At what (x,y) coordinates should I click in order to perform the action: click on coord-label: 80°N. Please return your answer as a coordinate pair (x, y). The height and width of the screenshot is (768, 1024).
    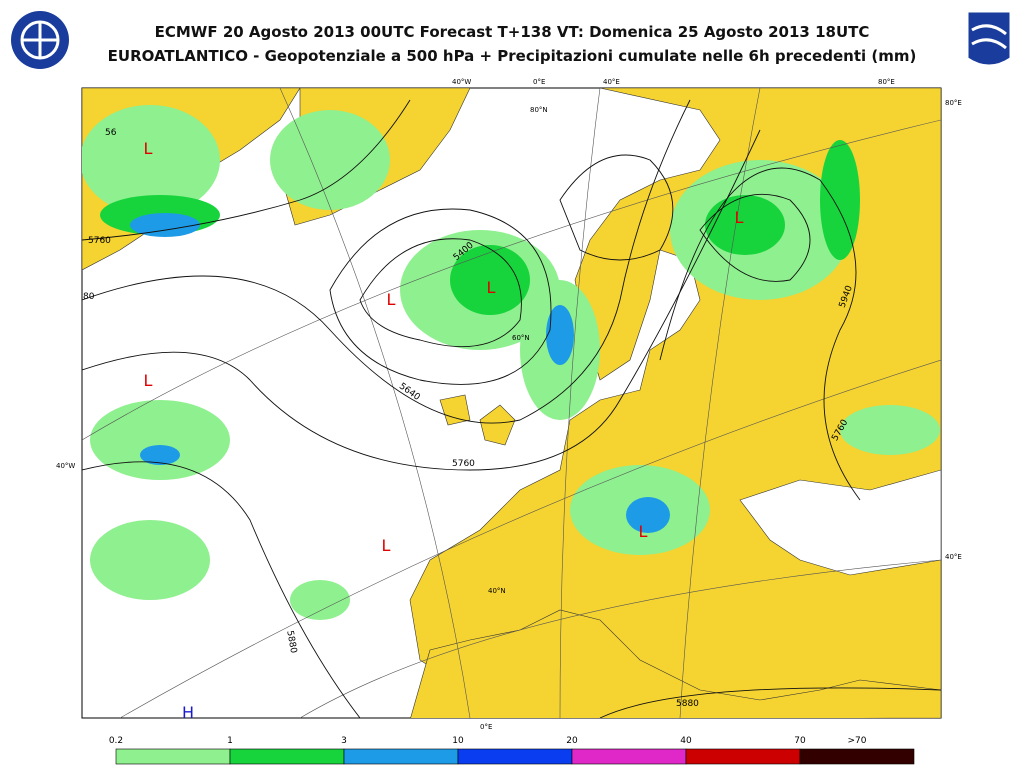
    Looking at the image, I should click on (539, 110).